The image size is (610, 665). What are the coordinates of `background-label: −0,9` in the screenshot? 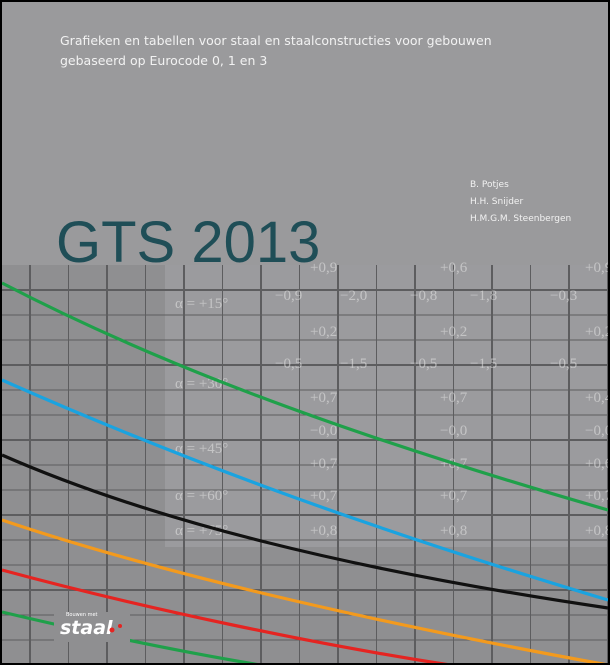 It's located at (288, 296).